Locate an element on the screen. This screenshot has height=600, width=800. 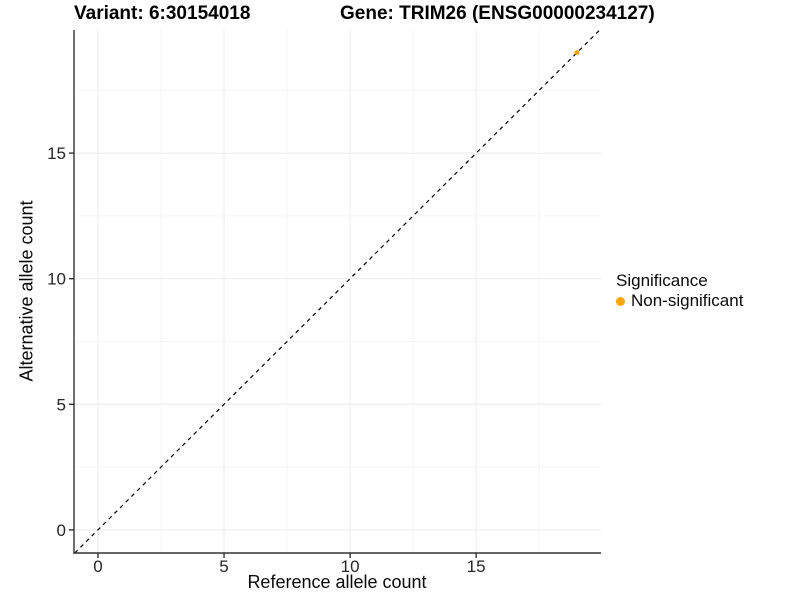
plot-title-gene: Gene: TRIM26 (ENSG00000234127) is located at coordinates (497, 13).